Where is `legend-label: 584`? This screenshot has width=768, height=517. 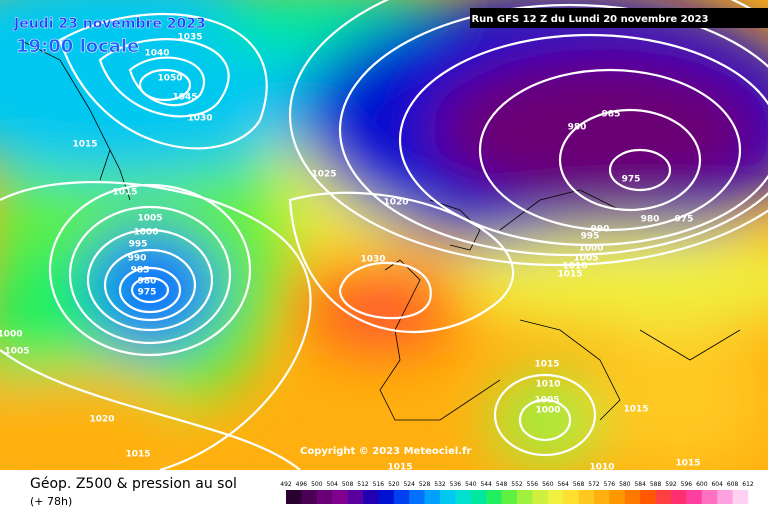
legend-label: 584 is located at coordinates (640, 484).